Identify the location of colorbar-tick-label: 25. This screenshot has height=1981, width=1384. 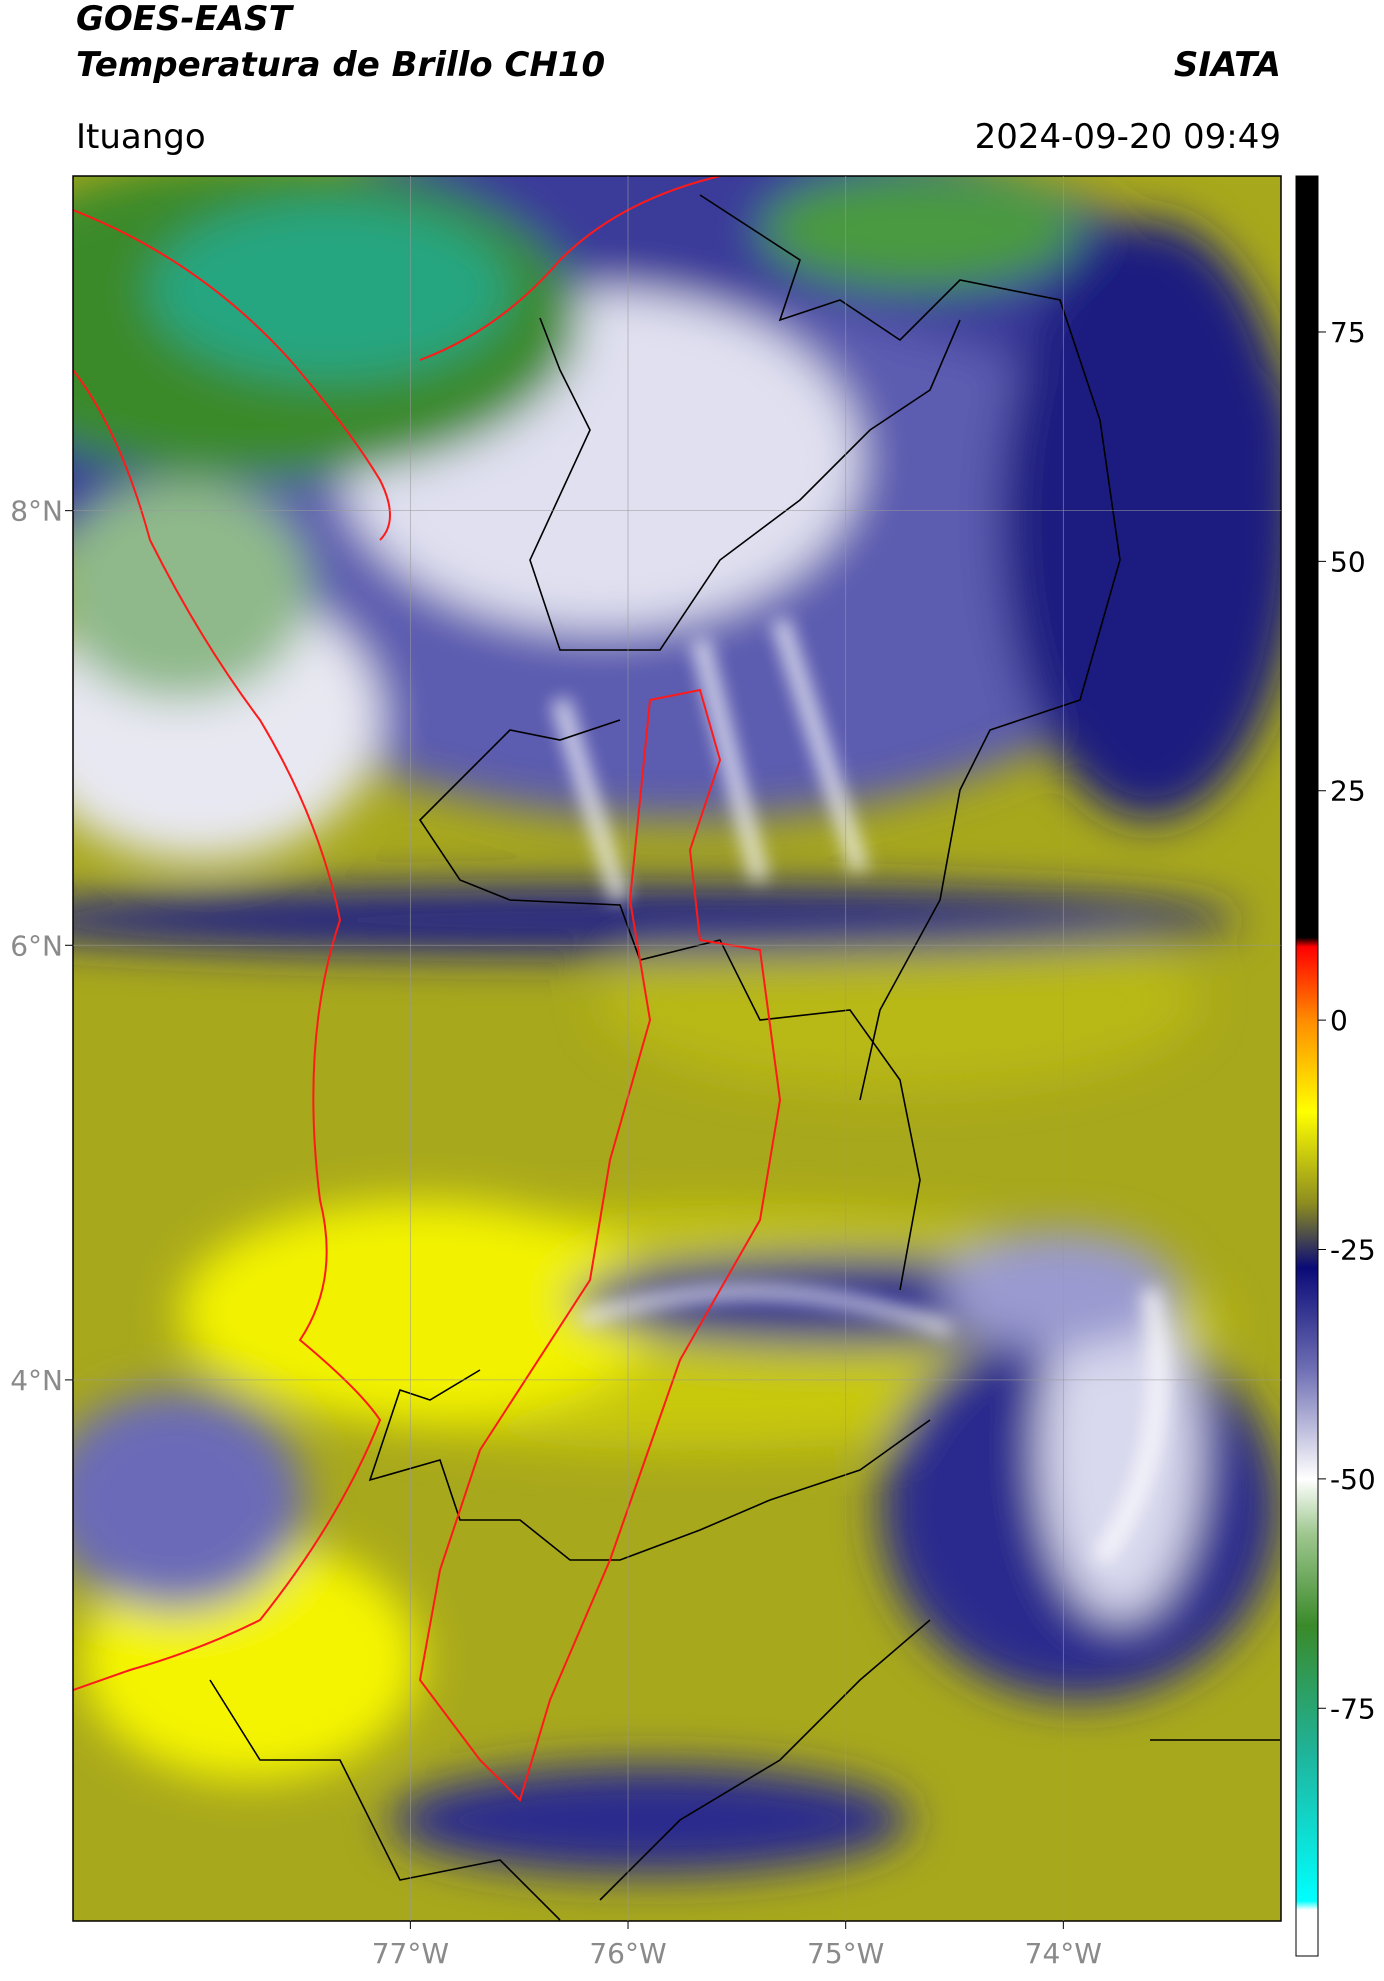
(1348, 791).